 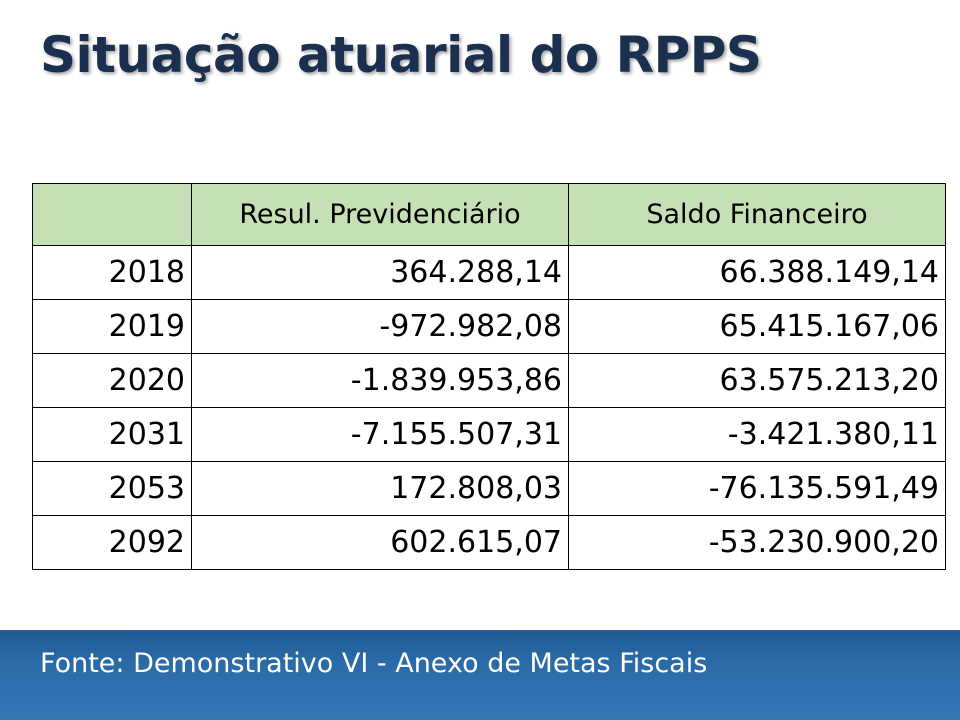 I want to click on resultado-cell: 364.288,14, so click(x=380, y=272).